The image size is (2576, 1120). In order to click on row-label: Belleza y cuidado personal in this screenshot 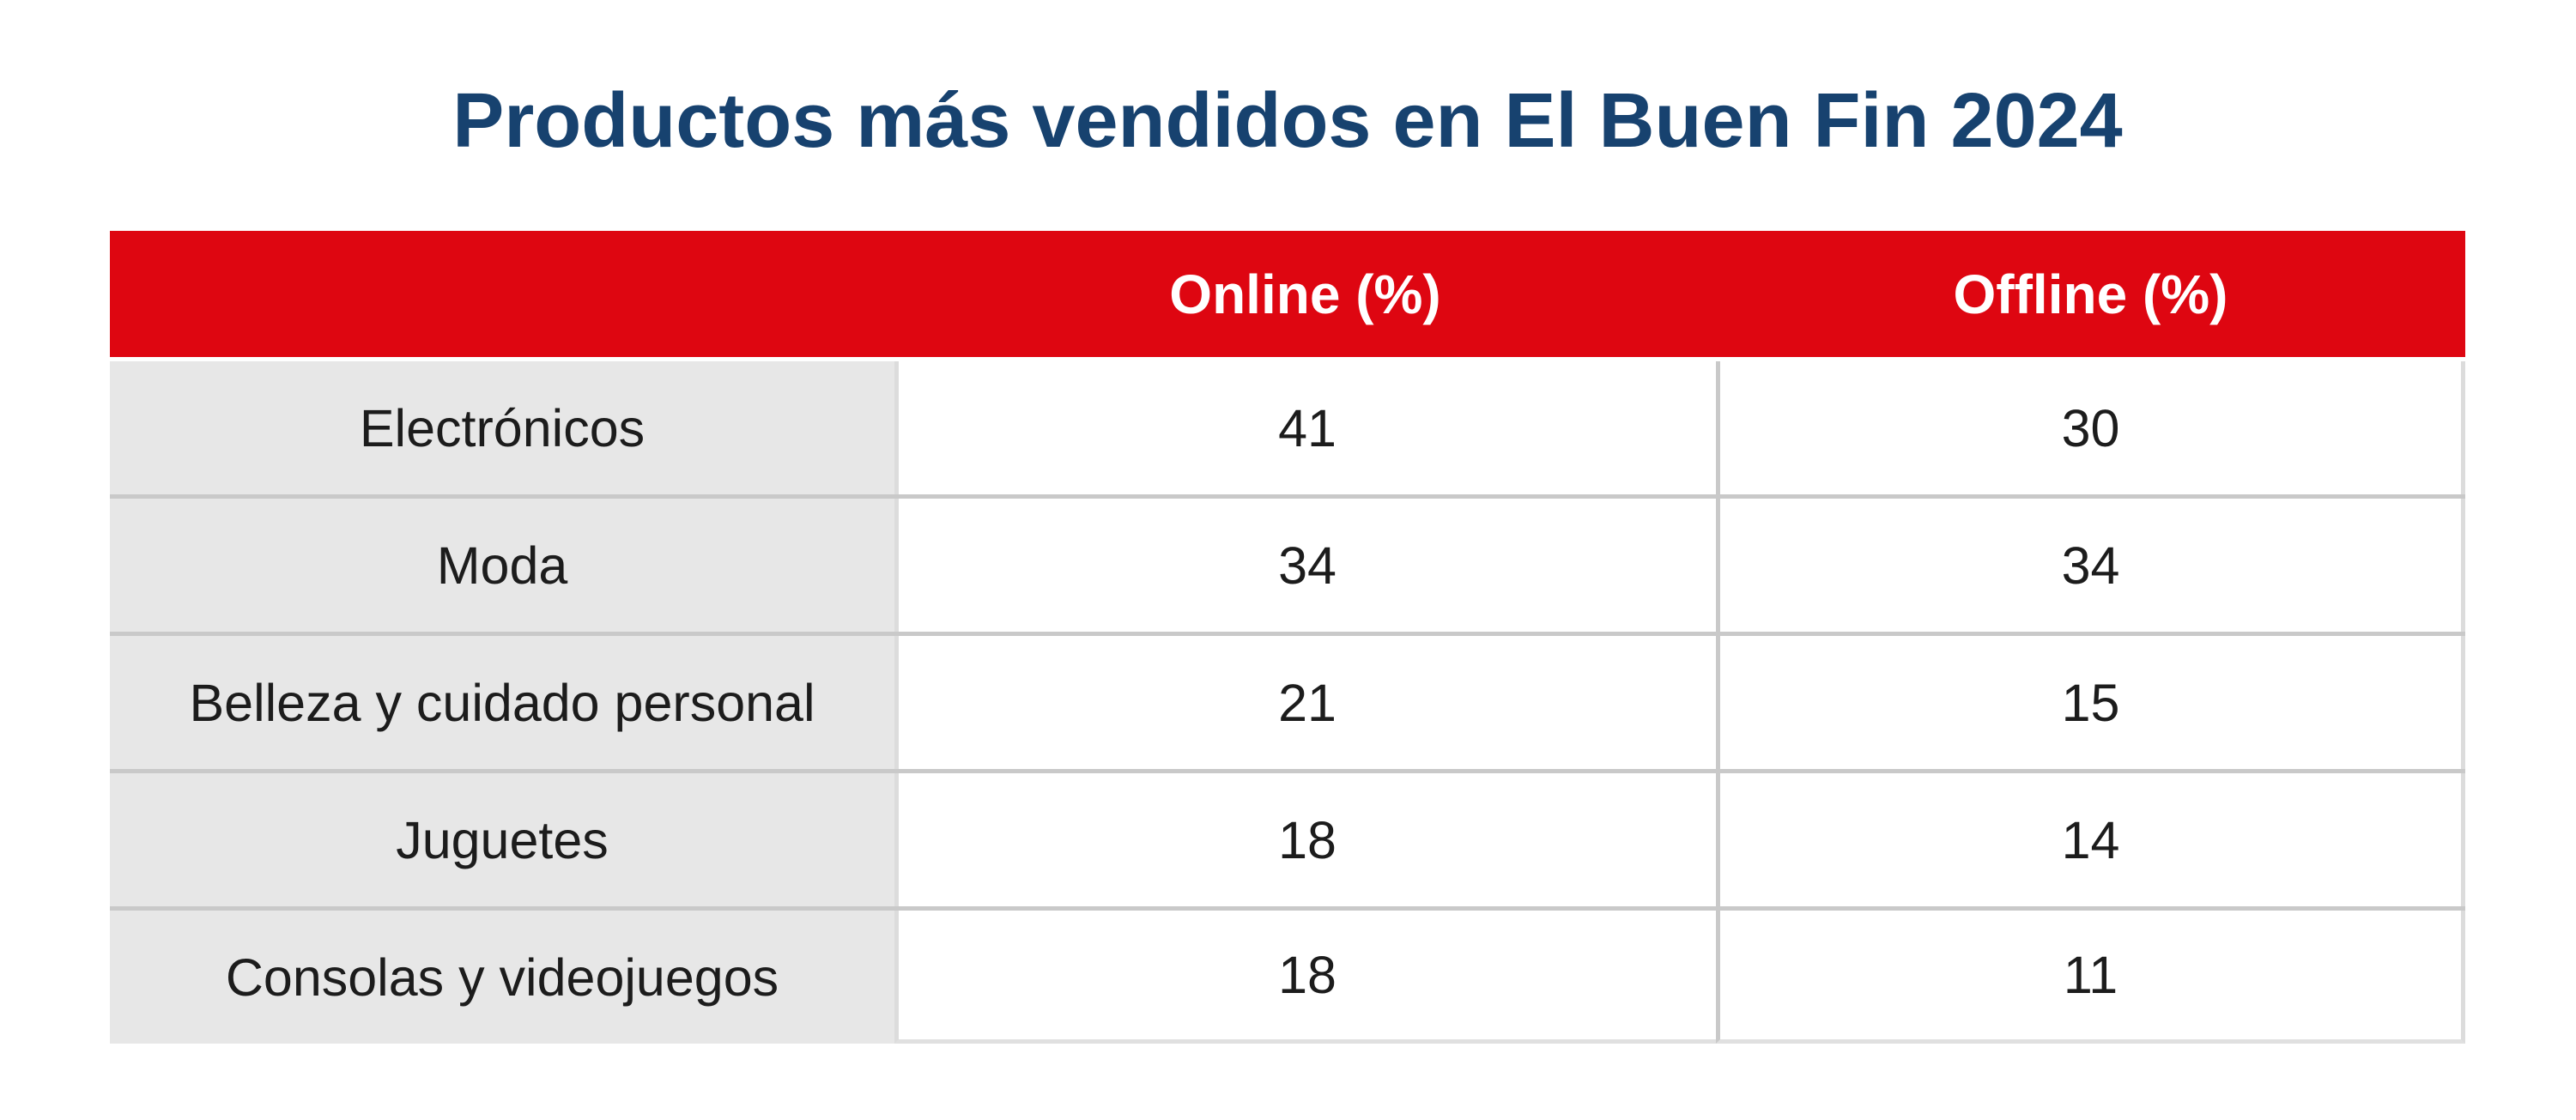, I will do `click(502, 702)`.